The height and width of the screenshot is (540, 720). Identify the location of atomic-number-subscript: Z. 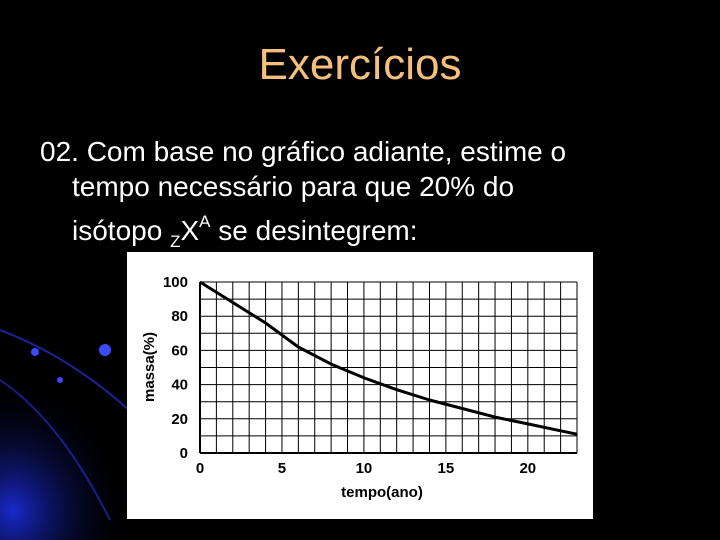
(175, 241).